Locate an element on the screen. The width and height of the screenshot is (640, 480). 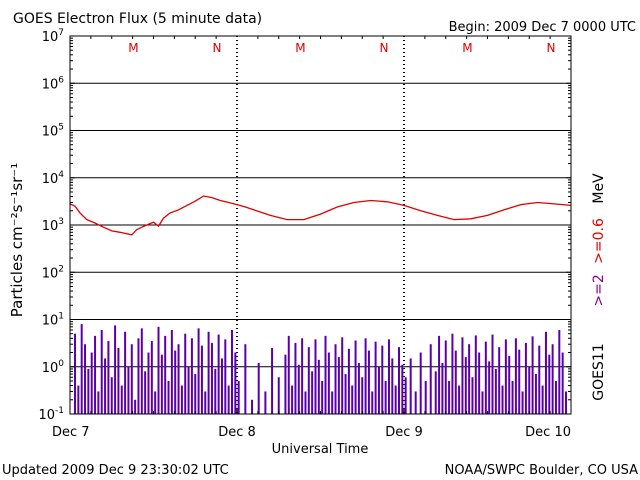
y-tick-label: 10⁵ is located at coordinates (53, 131).